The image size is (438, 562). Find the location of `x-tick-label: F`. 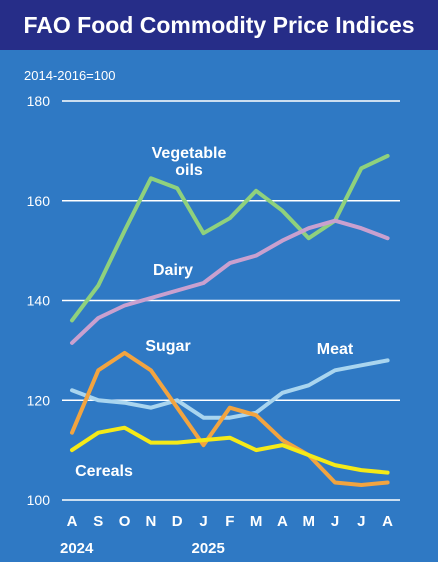

x-tick-label: F is located at coordinates (229, 521).